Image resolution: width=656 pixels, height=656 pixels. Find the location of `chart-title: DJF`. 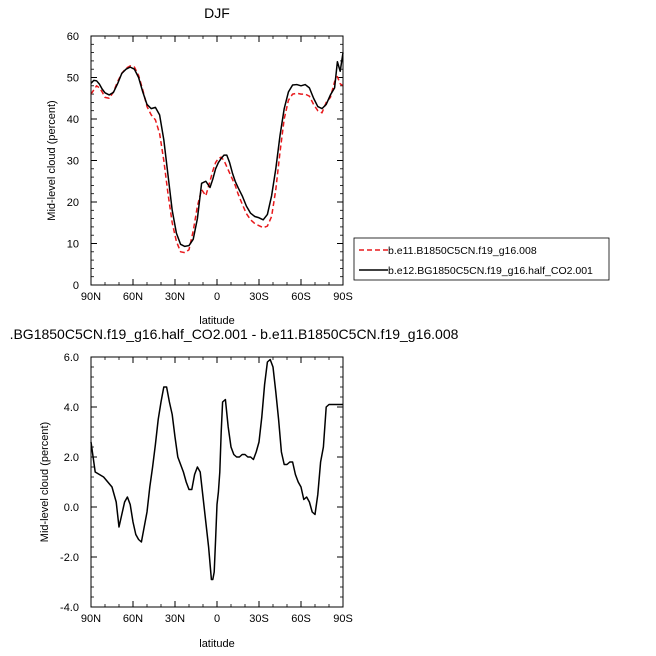

chart-title: DJF is located at coordinates (217, 13).